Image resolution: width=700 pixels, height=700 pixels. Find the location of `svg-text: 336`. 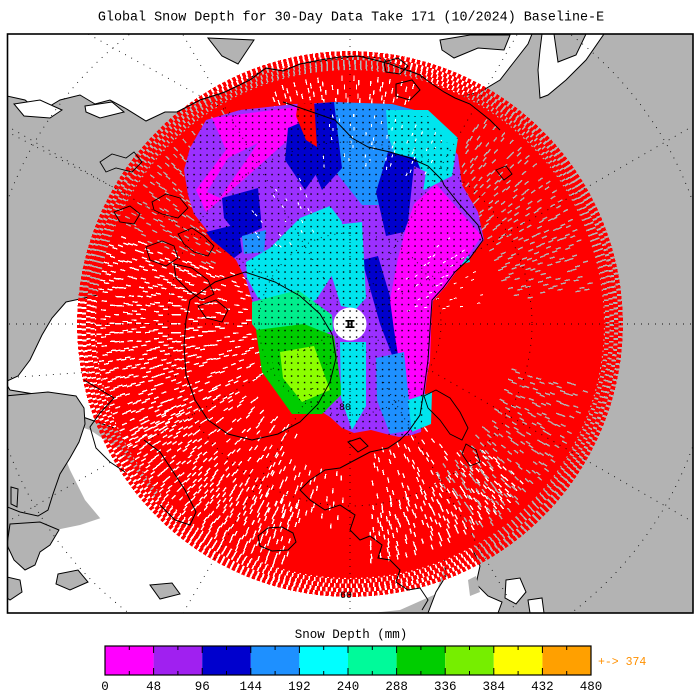

svg-text: 336 is located at coordinates (445, 687).